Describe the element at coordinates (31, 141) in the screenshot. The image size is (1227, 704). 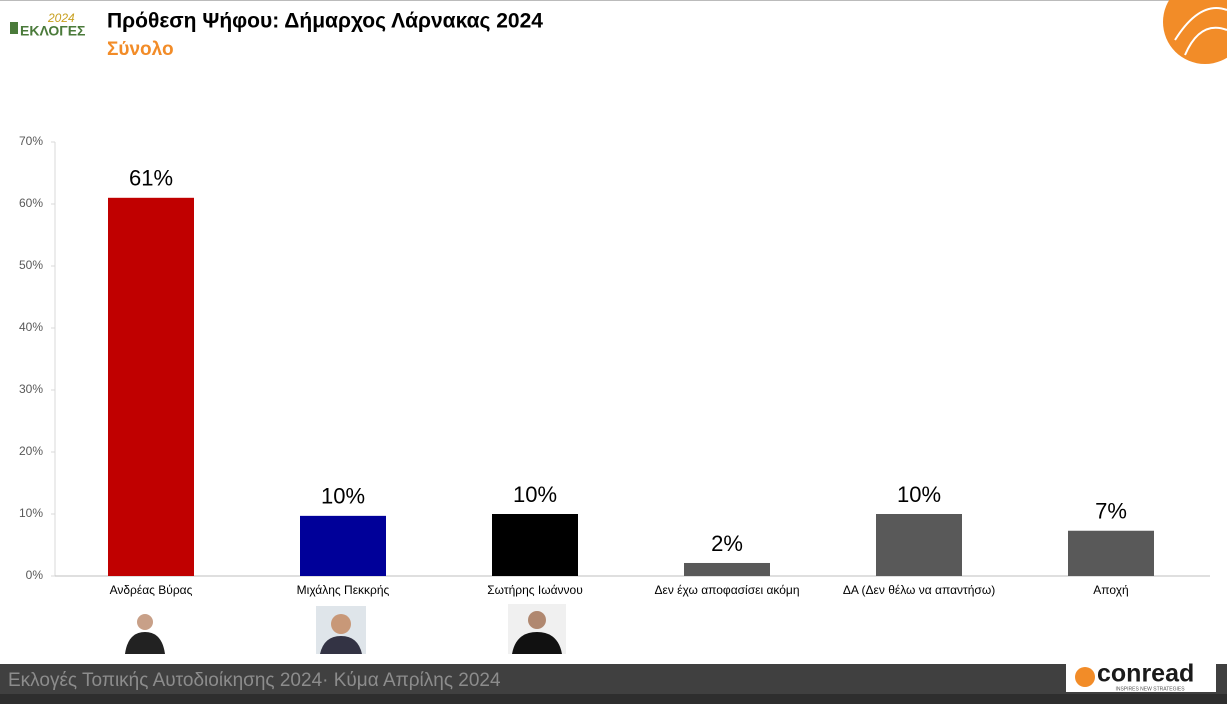
I see `y-tick-label: 70%` at that location.